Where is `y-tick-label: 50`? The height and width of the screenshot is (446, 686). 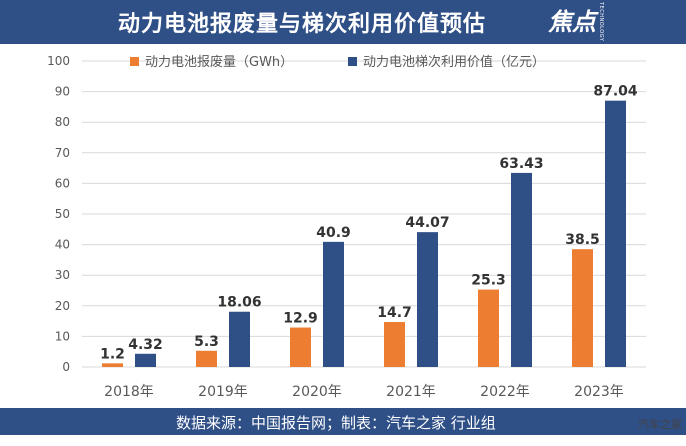
y-tick-label: 50 is located at coordinates (62, 214).